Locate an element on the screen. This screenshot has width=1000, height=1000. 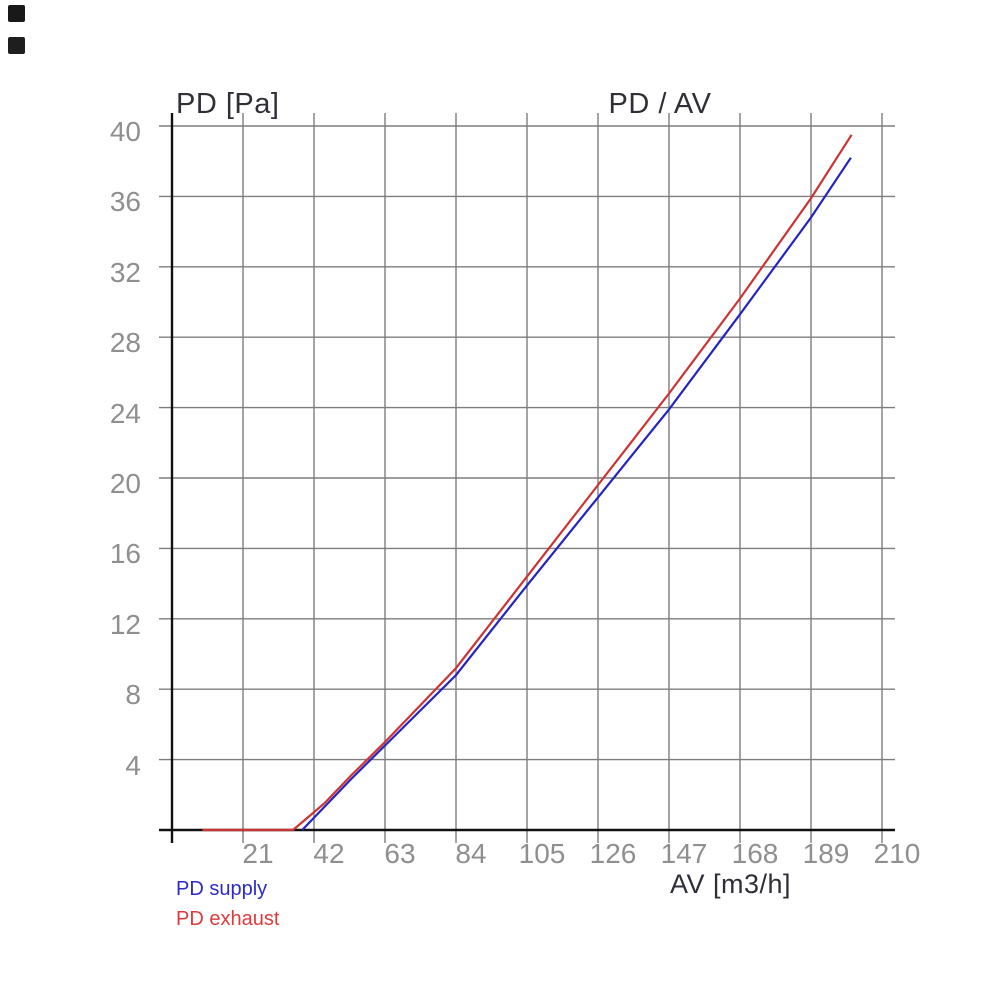
y-tick-label: 28 is located at coordinates (125, 343).